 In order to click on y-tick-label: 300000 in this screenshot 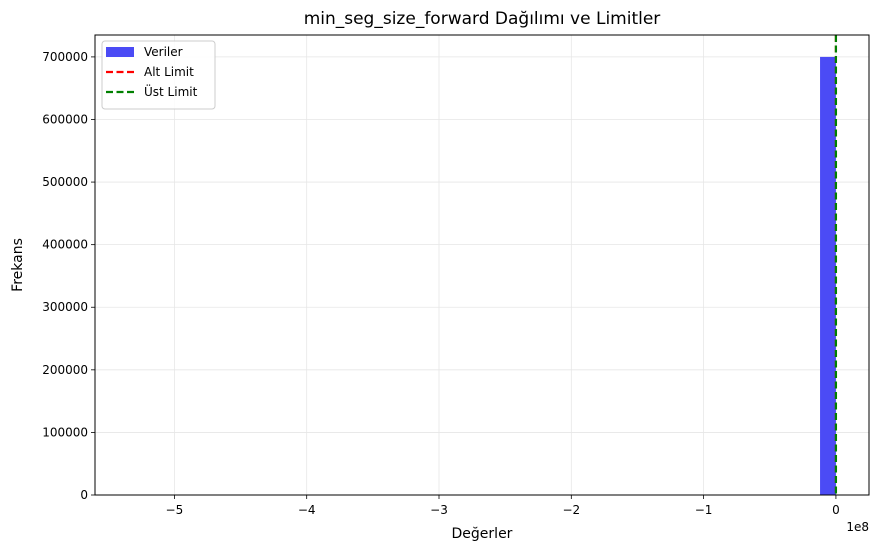, I will do `click(65, 307)`.